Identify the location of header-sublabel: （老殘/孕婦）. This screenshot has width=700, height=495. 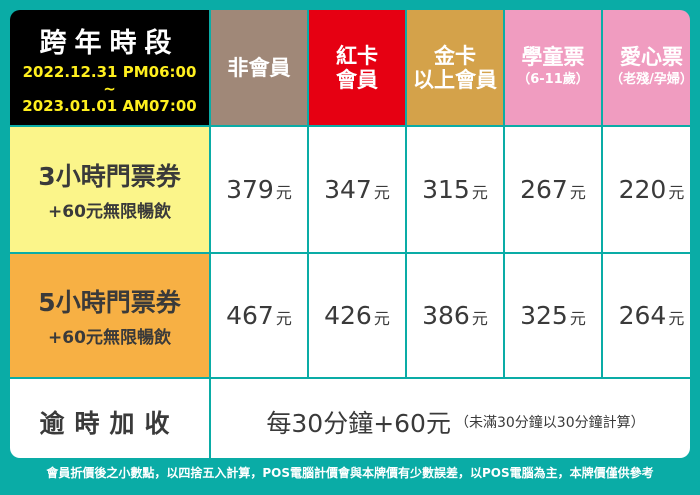
(650, 79).